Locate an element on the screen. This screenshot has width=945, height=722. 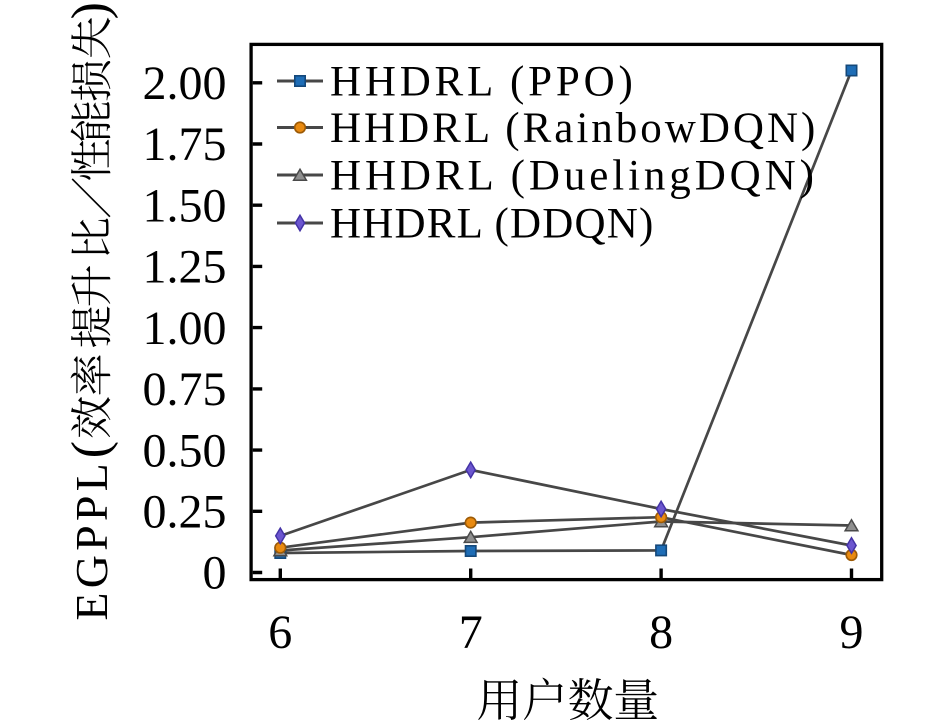
svg-text: 2.00 is located at coordinates (185, 83).